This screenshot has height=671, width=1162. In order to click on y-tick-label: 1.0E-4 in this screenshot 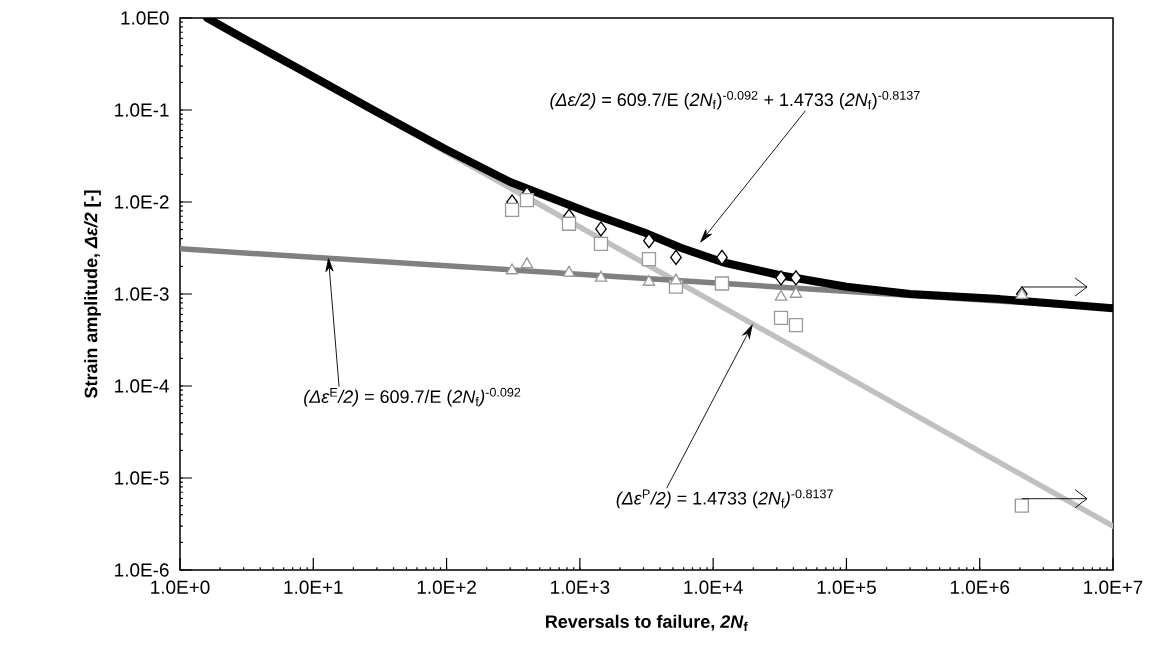, I will do `click(142, 386)`.